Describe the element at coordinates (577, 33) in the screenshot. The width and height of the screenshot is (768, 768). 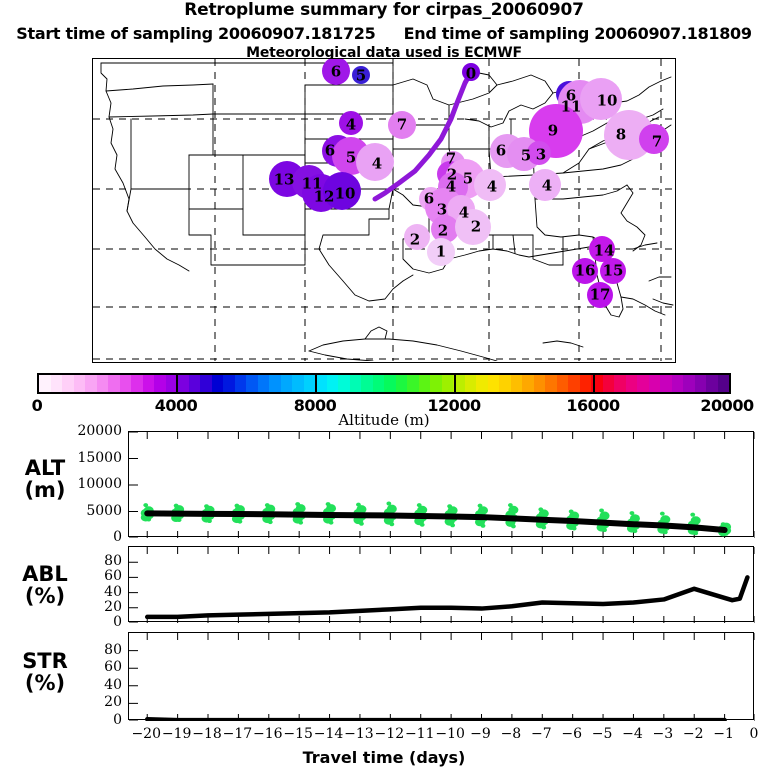
I see `end-time-label: End time of sampling 20060907.181809` at that location.